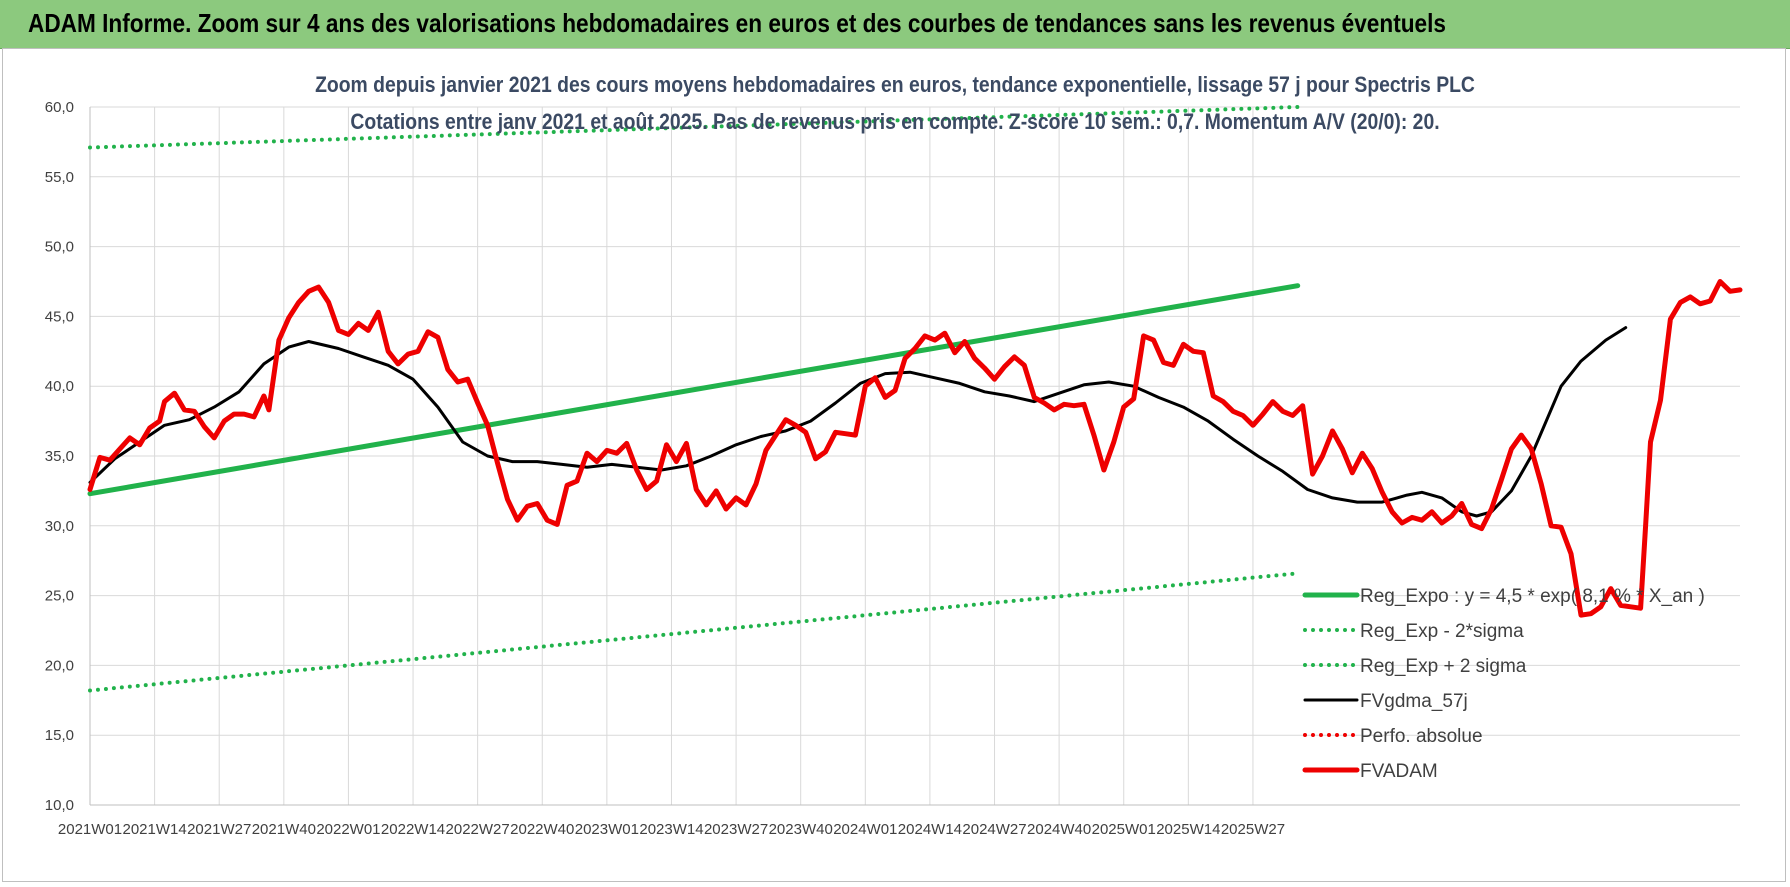 This screenshot has width=1790, height=887. I want to click on x-tick-label: 2021W01, so click(90, 829).